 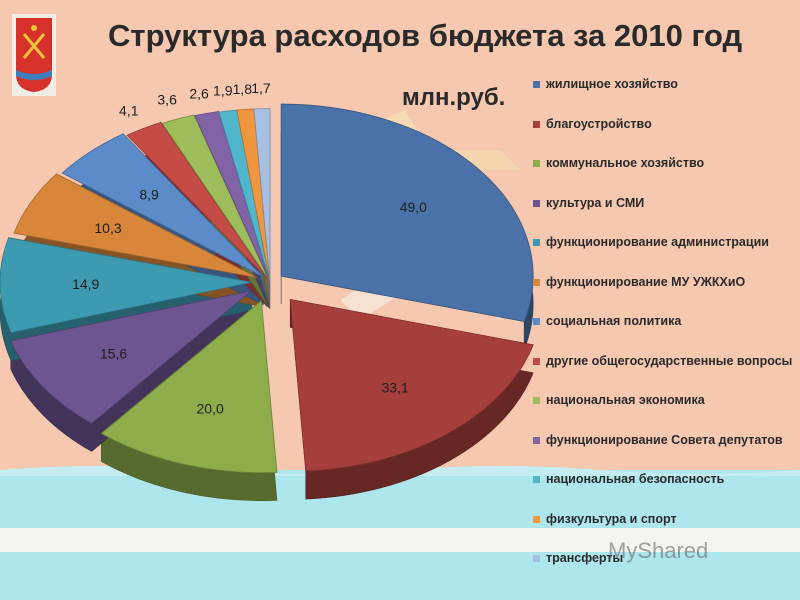 What do you see at coordinates (243, 89) in the screenshot?
I see `pie-data-label-11: 1,8` at bounding box center [243, 89].